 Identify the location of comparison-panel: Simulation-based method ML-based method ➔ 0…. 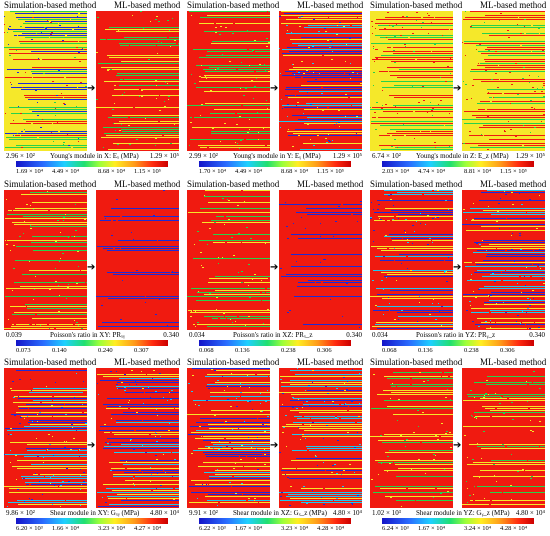
(92, 268).